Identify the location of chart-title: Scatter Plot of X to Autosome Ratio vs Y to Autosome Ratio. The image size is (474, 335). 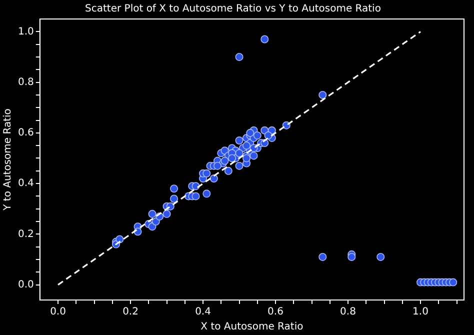
(233, 9).